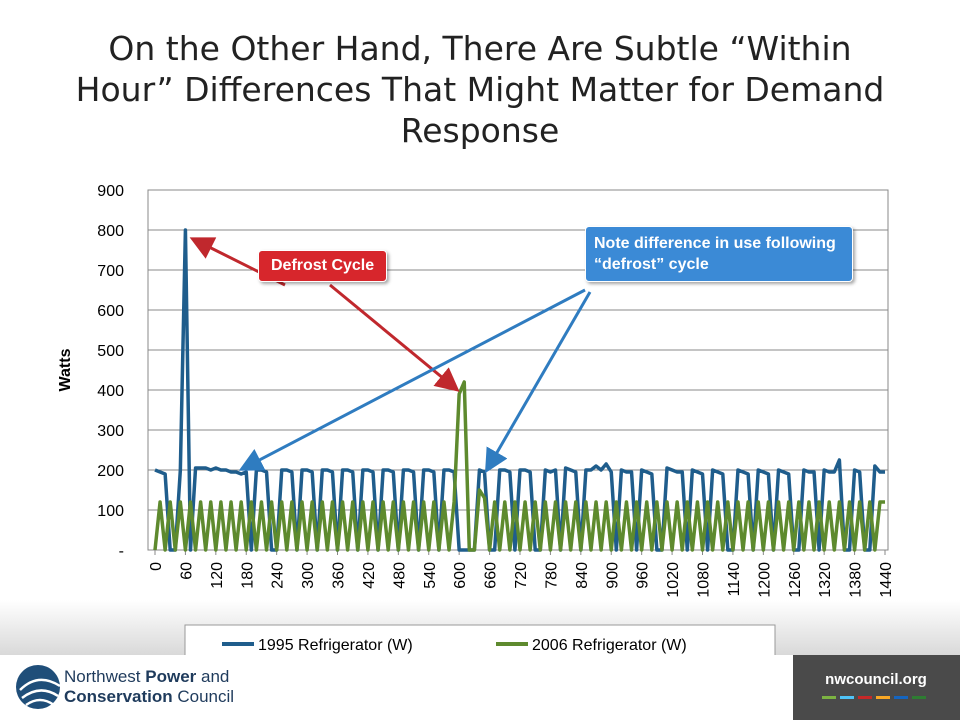 This screenshot has width=960, height=720. I want to click on url: nwcouncil.org, so click(876, 679).